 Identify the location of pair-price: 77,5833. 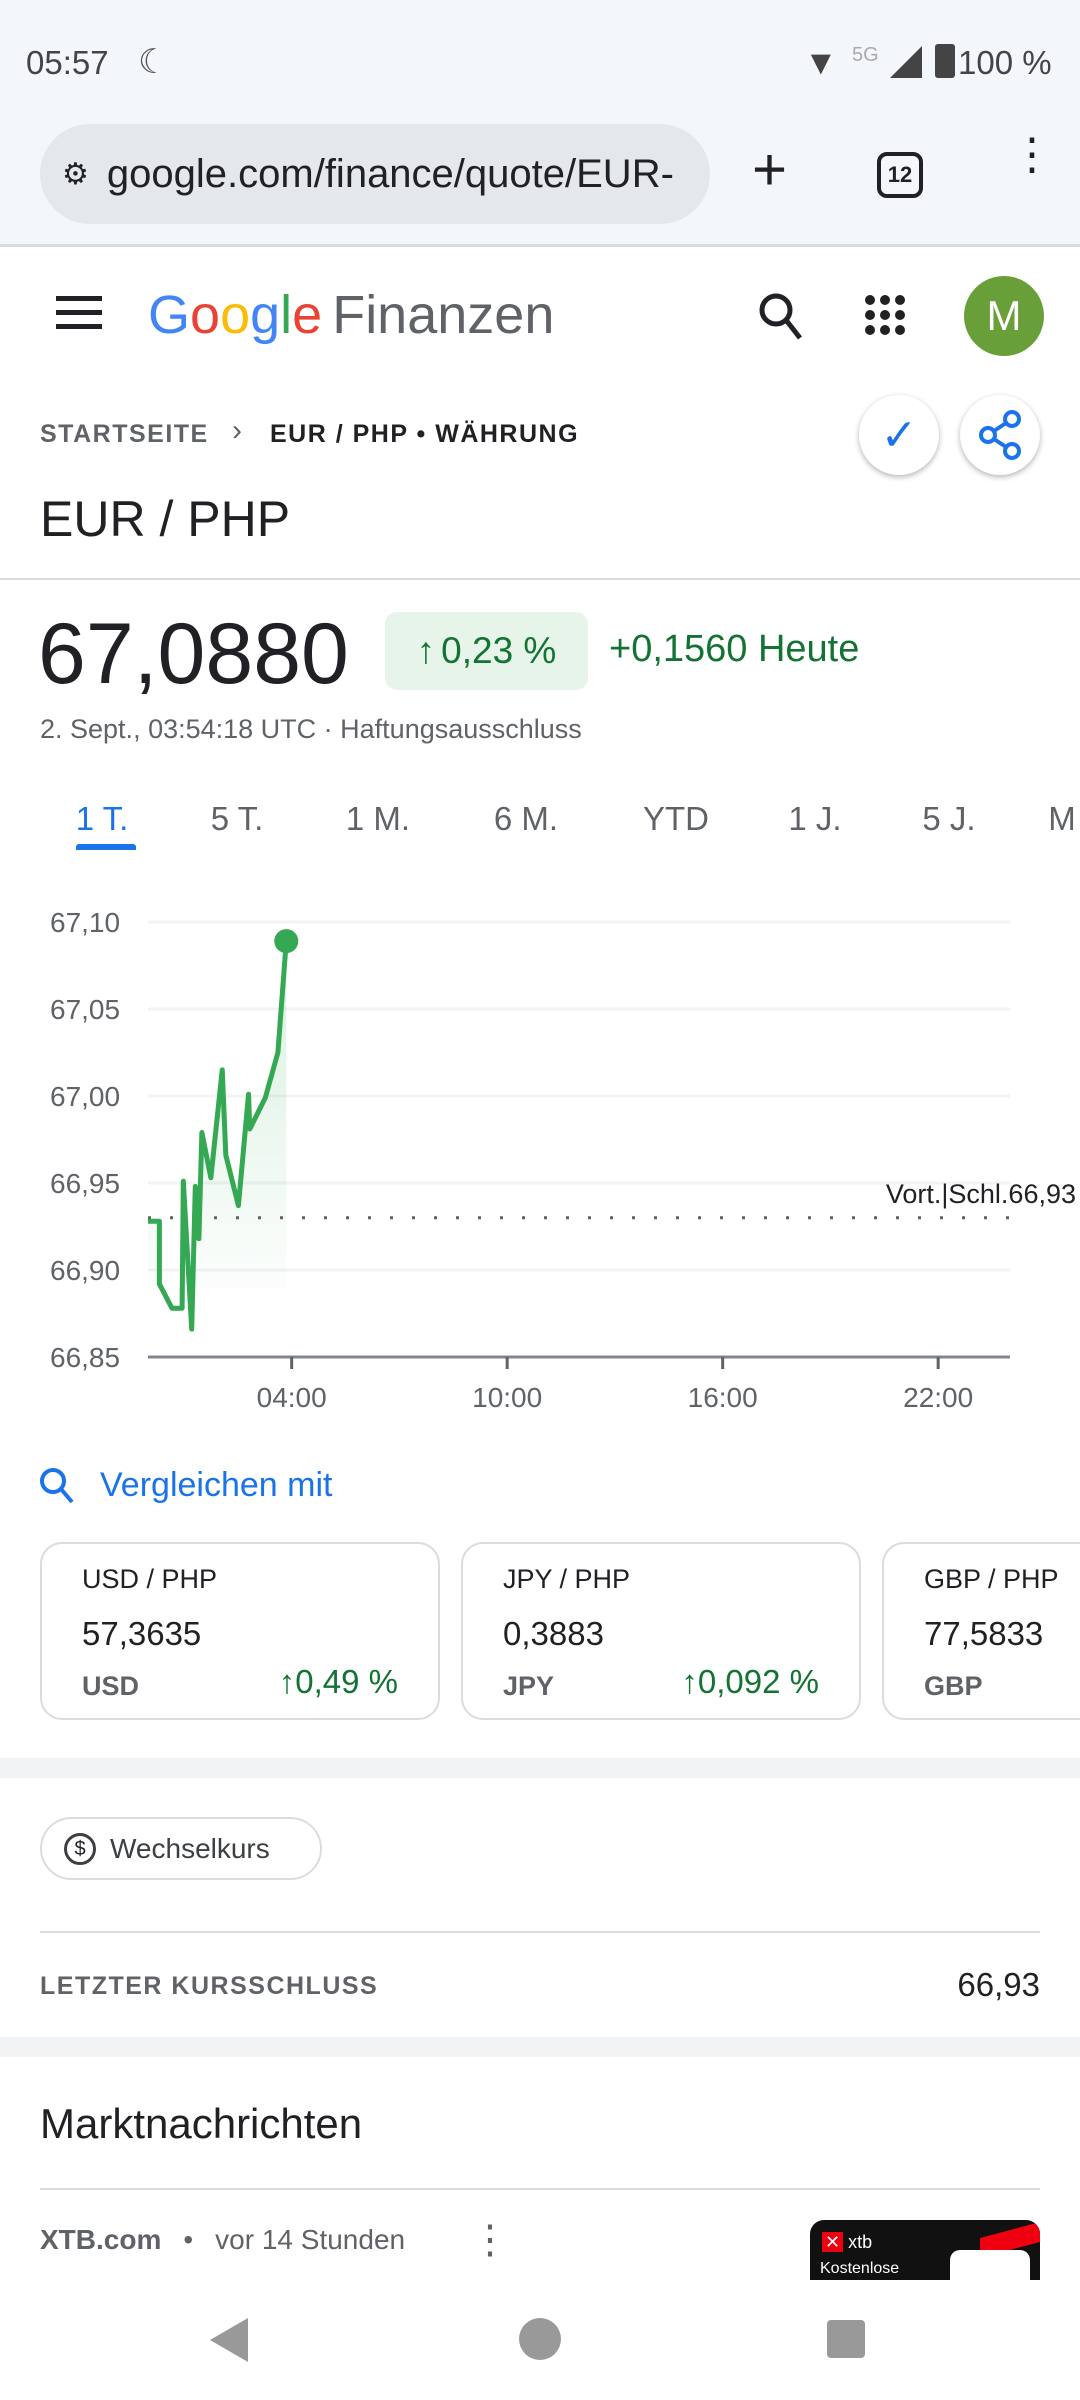
(984, 1633).